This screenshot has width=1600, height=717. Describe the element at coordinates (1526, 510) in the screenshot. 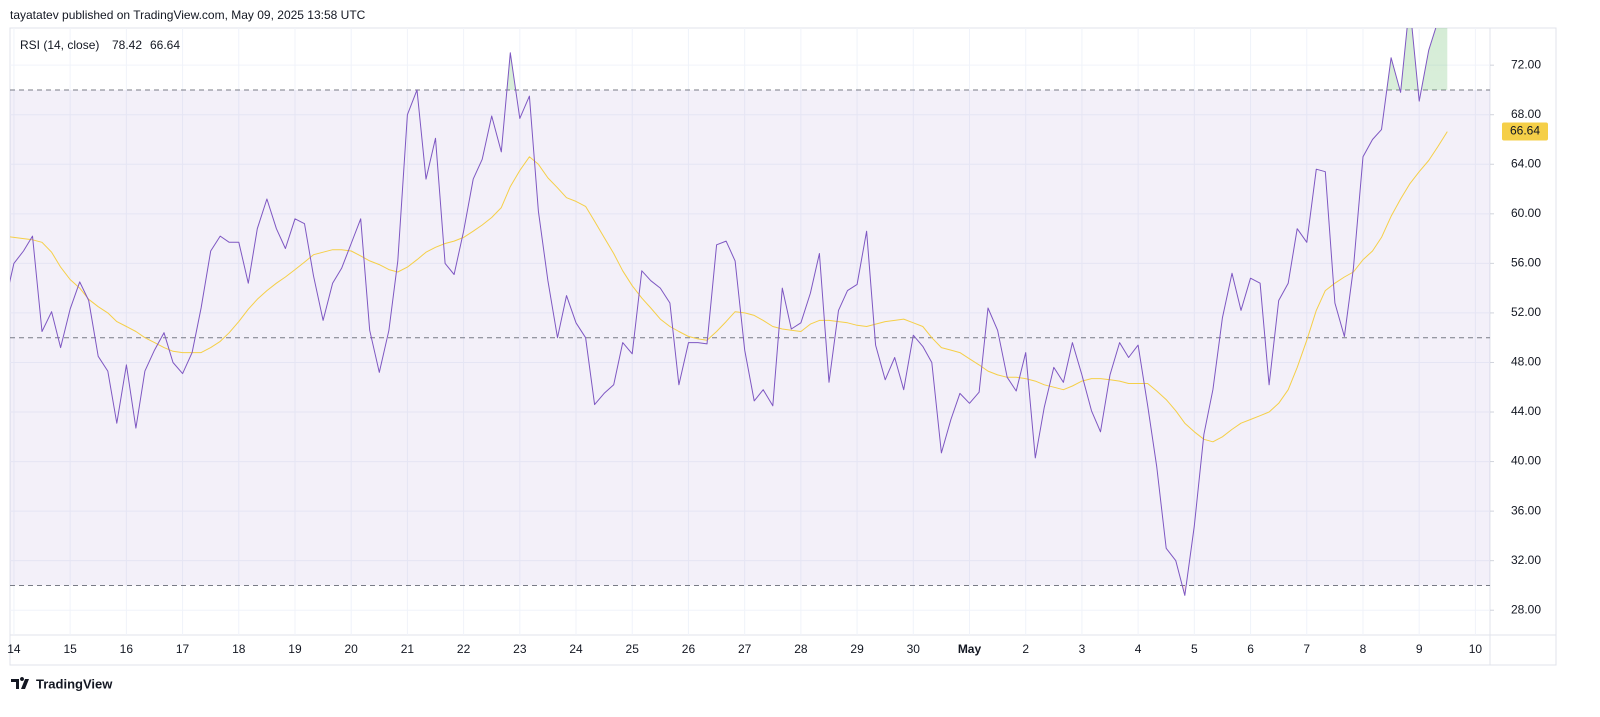

I see `y-tick-label: 36.00` at that location.